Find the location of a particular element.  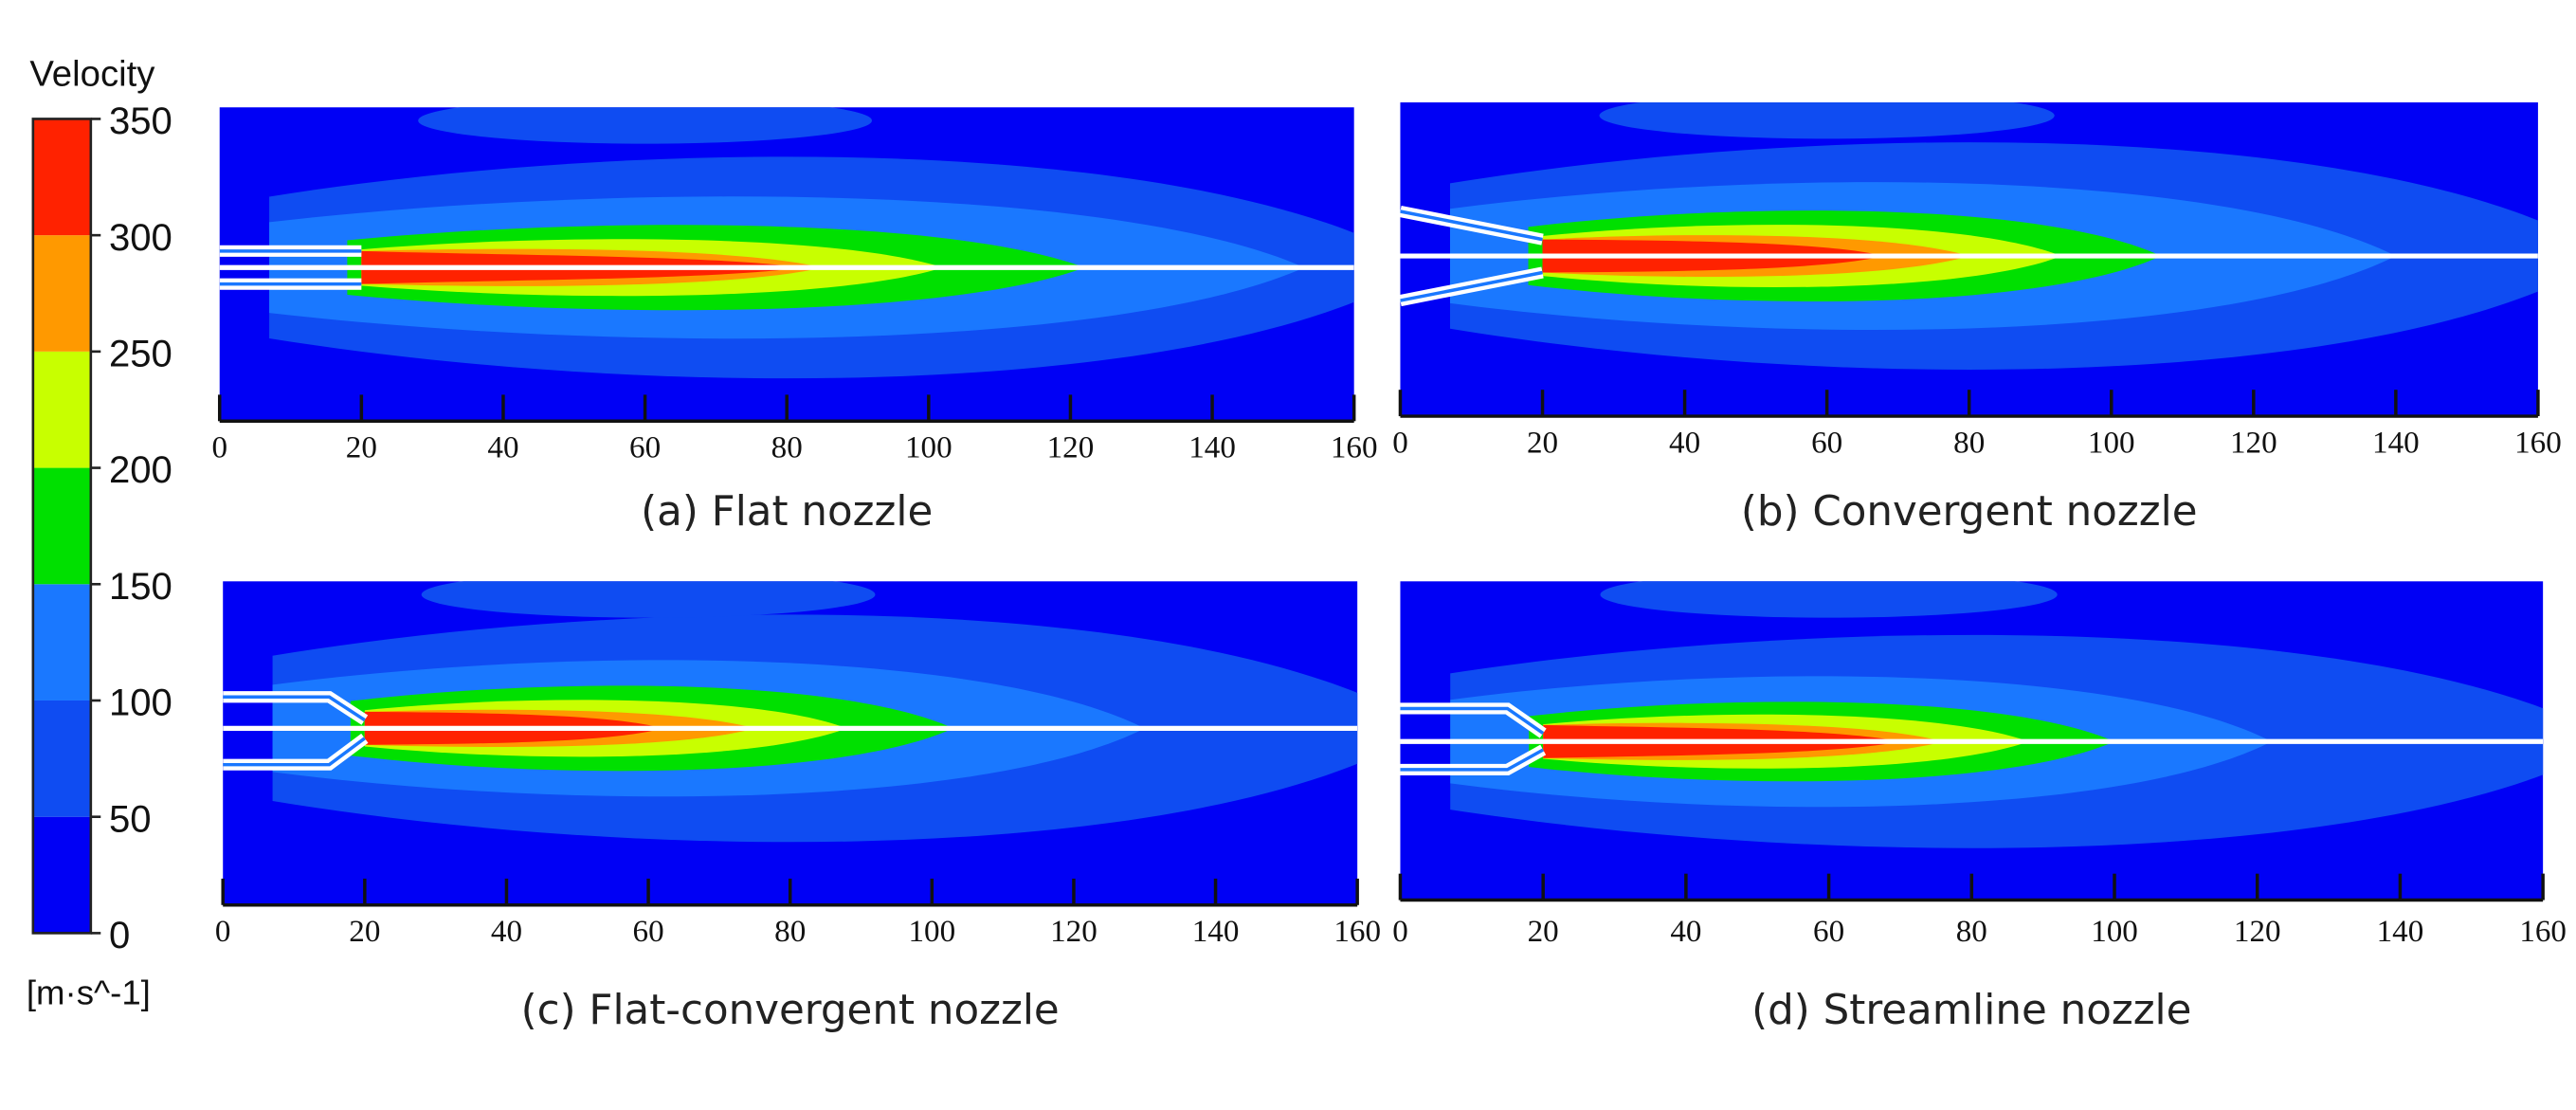

panel-caption: (a) Flat nozzle is located at coordinates (787, 512).